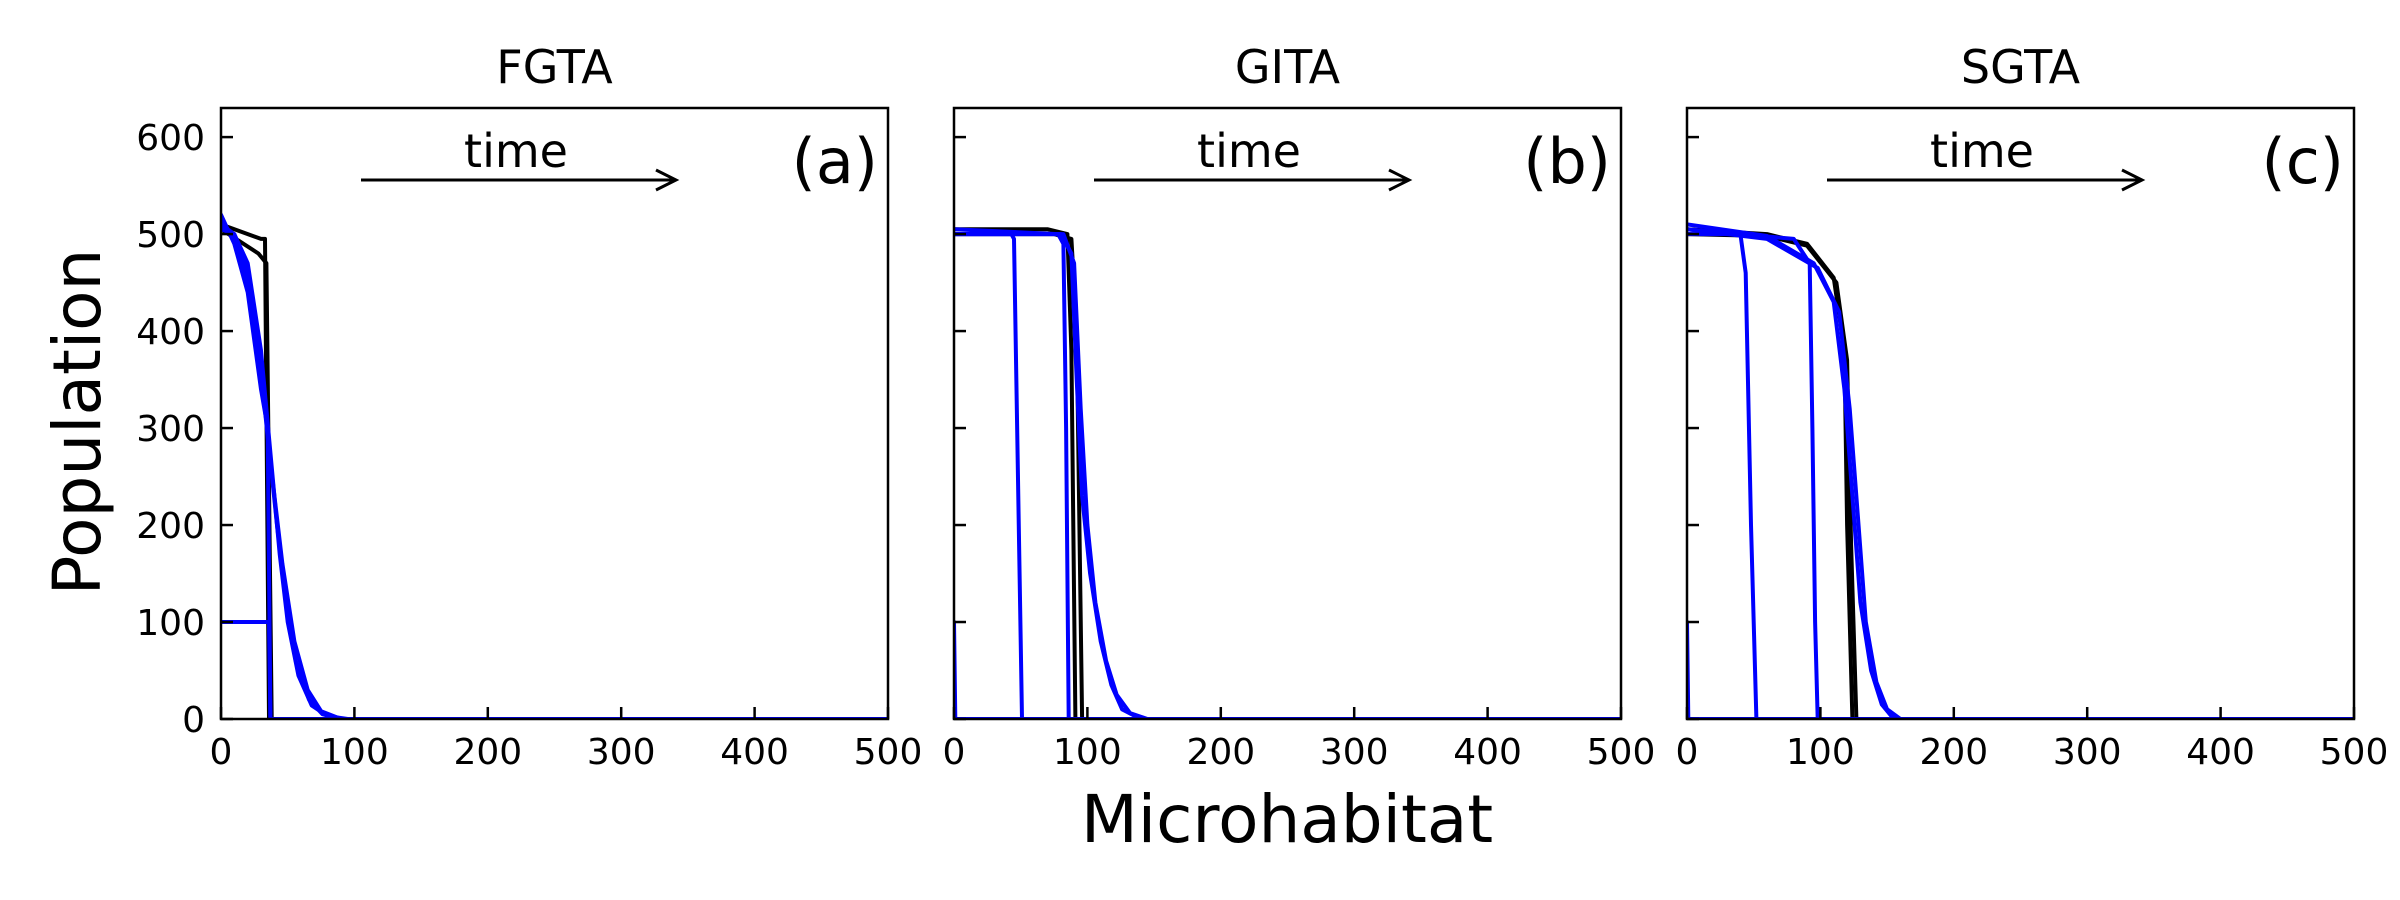 The height and width of the screenshot is (900, 2400). What do you see at coordinates (2303, 161) in the screenshot?
I see `panel-letter: (c)` at bounding box center [2303, 161].